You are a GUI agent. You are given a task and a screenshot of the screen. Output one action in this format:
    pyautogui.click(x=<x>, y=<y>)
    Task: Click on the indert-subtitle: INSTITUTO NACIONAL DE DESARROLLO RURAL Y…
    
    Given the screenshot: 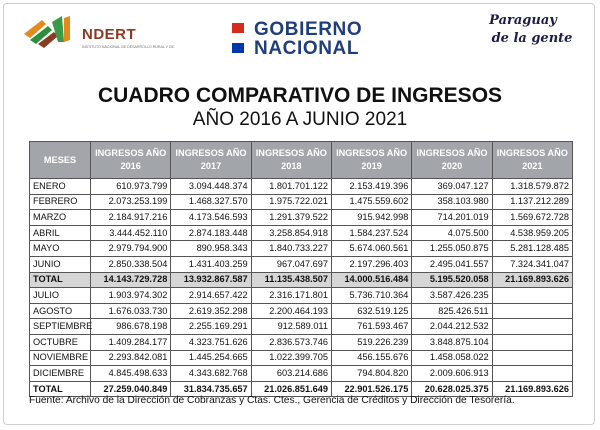 What is the action you would take?
    pyautogui.click(x=128, y=47)
    